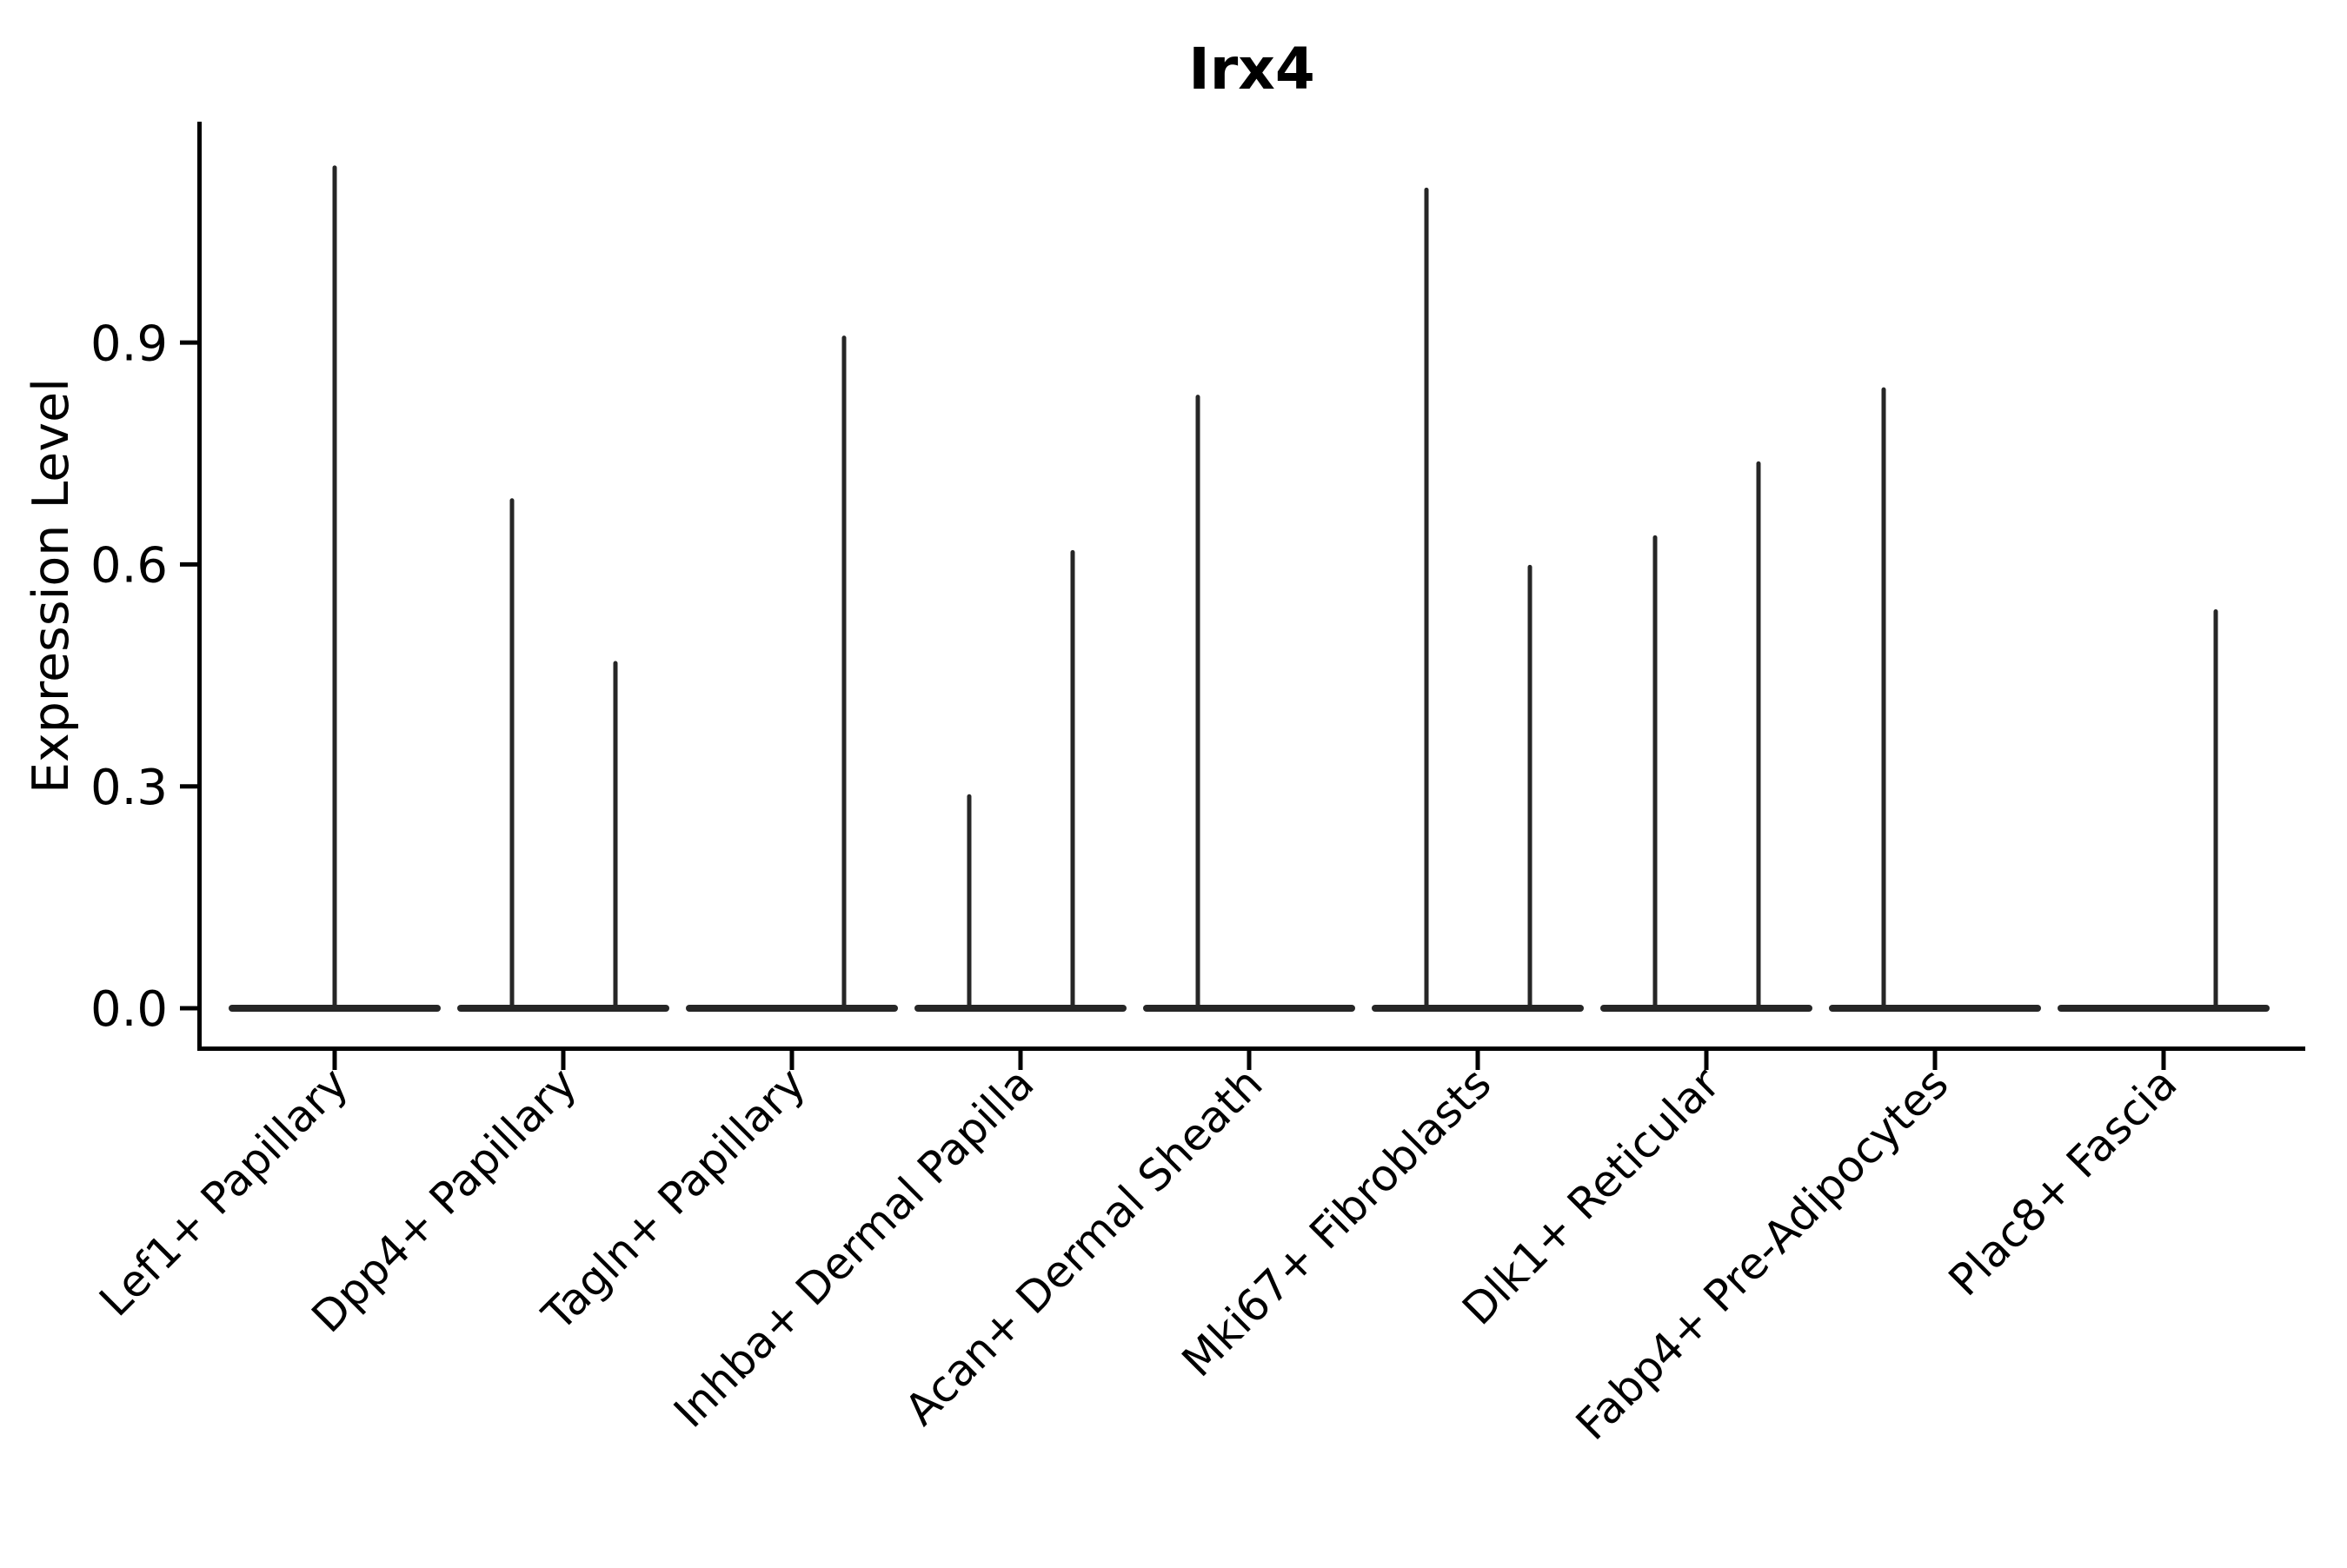 This screenshot has height=1568, width=2347. Describe the element at coordinates (2063, 1182) in the screenshot. I see `x-tick-label: Plac8+ Fascia` at that location.